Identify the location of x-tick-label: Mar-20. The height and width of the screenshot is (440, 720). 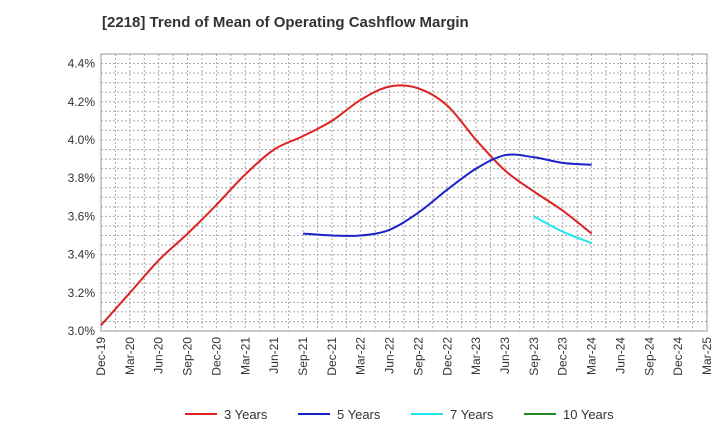
(130, 356).